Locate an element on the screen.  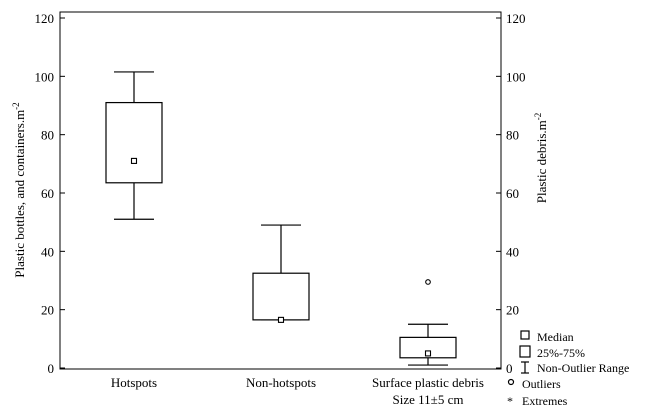
y-tick-left-label: 120 is located at coordinates (45, 18).